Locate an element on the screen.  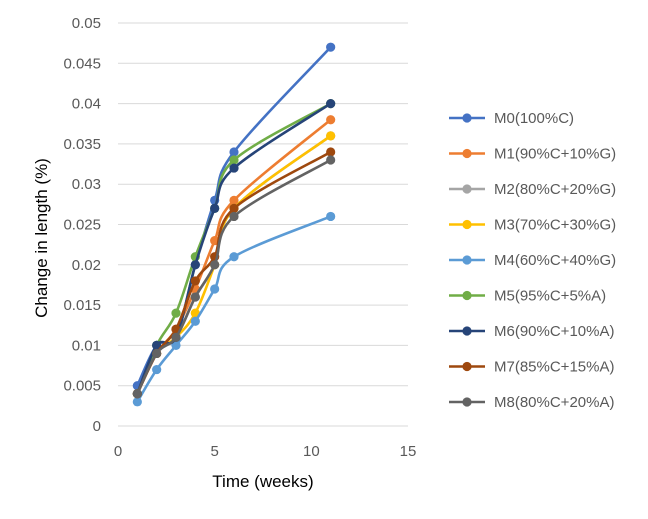
x-axis-title: Time (weeks) is located at coordinates (262, 481).